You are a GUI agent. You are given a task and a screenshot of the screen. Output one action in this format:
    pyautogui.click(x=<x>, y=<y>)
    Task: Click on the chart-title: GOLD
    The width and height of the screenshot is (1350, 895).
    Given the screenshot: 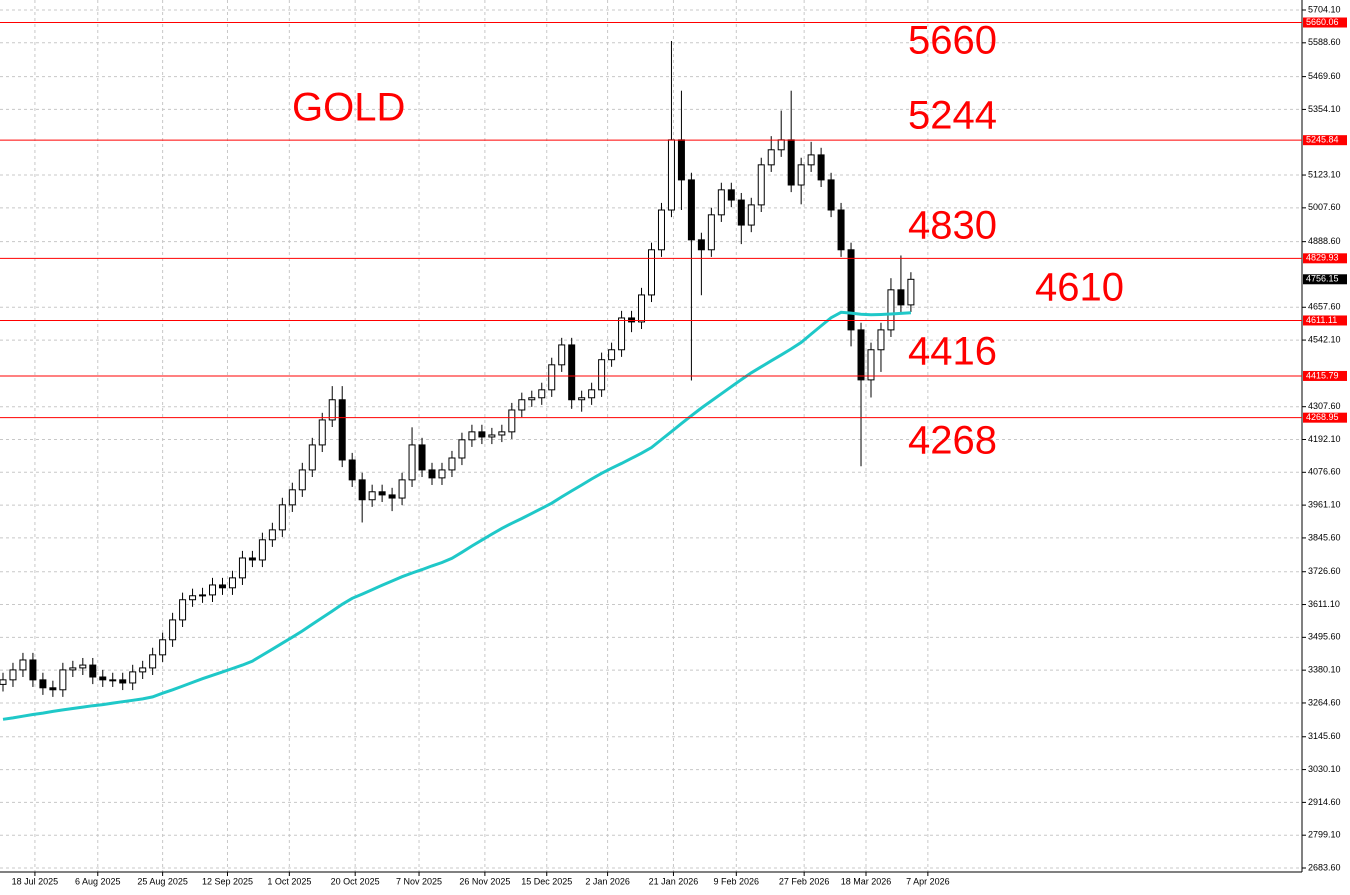 What is the action you would take?
    pyautogui.click(x=348, y=108)
    